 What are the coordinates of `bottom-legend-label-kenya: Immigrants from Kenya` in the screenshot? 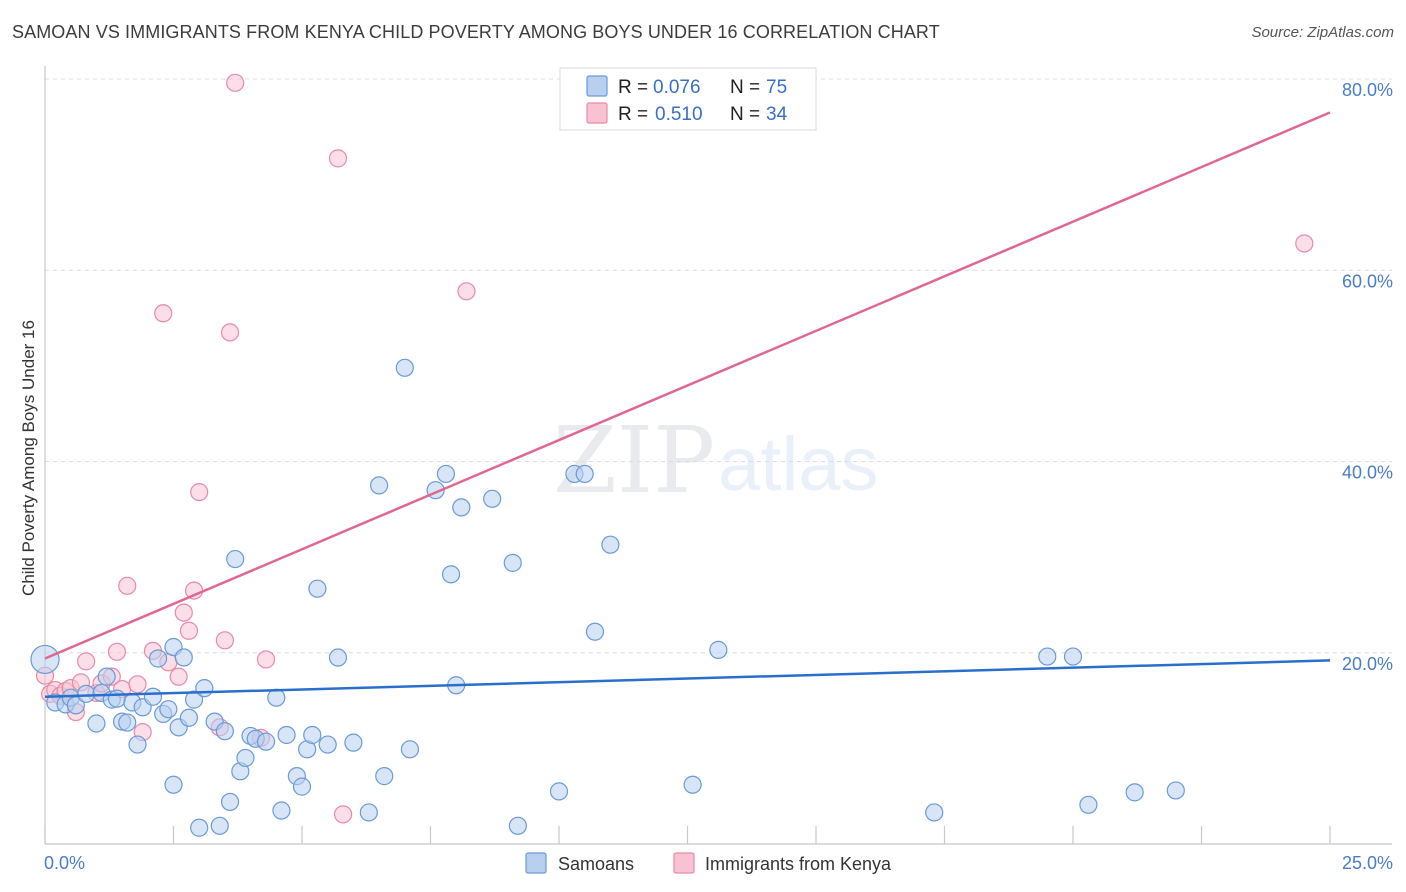 It's located at (798, 864).